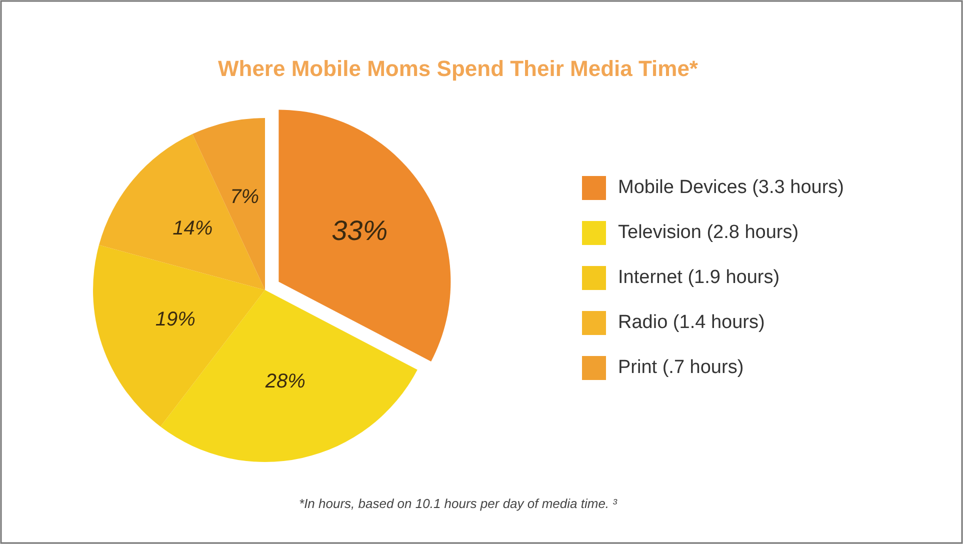 The width and height of the screenshot is (963, 544). Describe the element at coordinates (691, 323) in the screenshot. I see `legend-label: Radio (1.4 hours)` at that location.